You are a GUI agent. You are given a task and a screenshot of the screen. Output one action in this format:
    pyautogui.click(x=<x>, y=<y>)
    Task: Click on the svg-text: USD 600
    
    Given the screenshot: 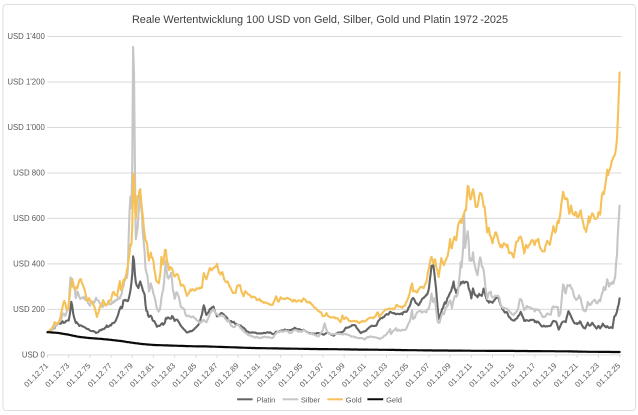 What is the action you would take?
    pyautogui.click(x=29, y=218)
    